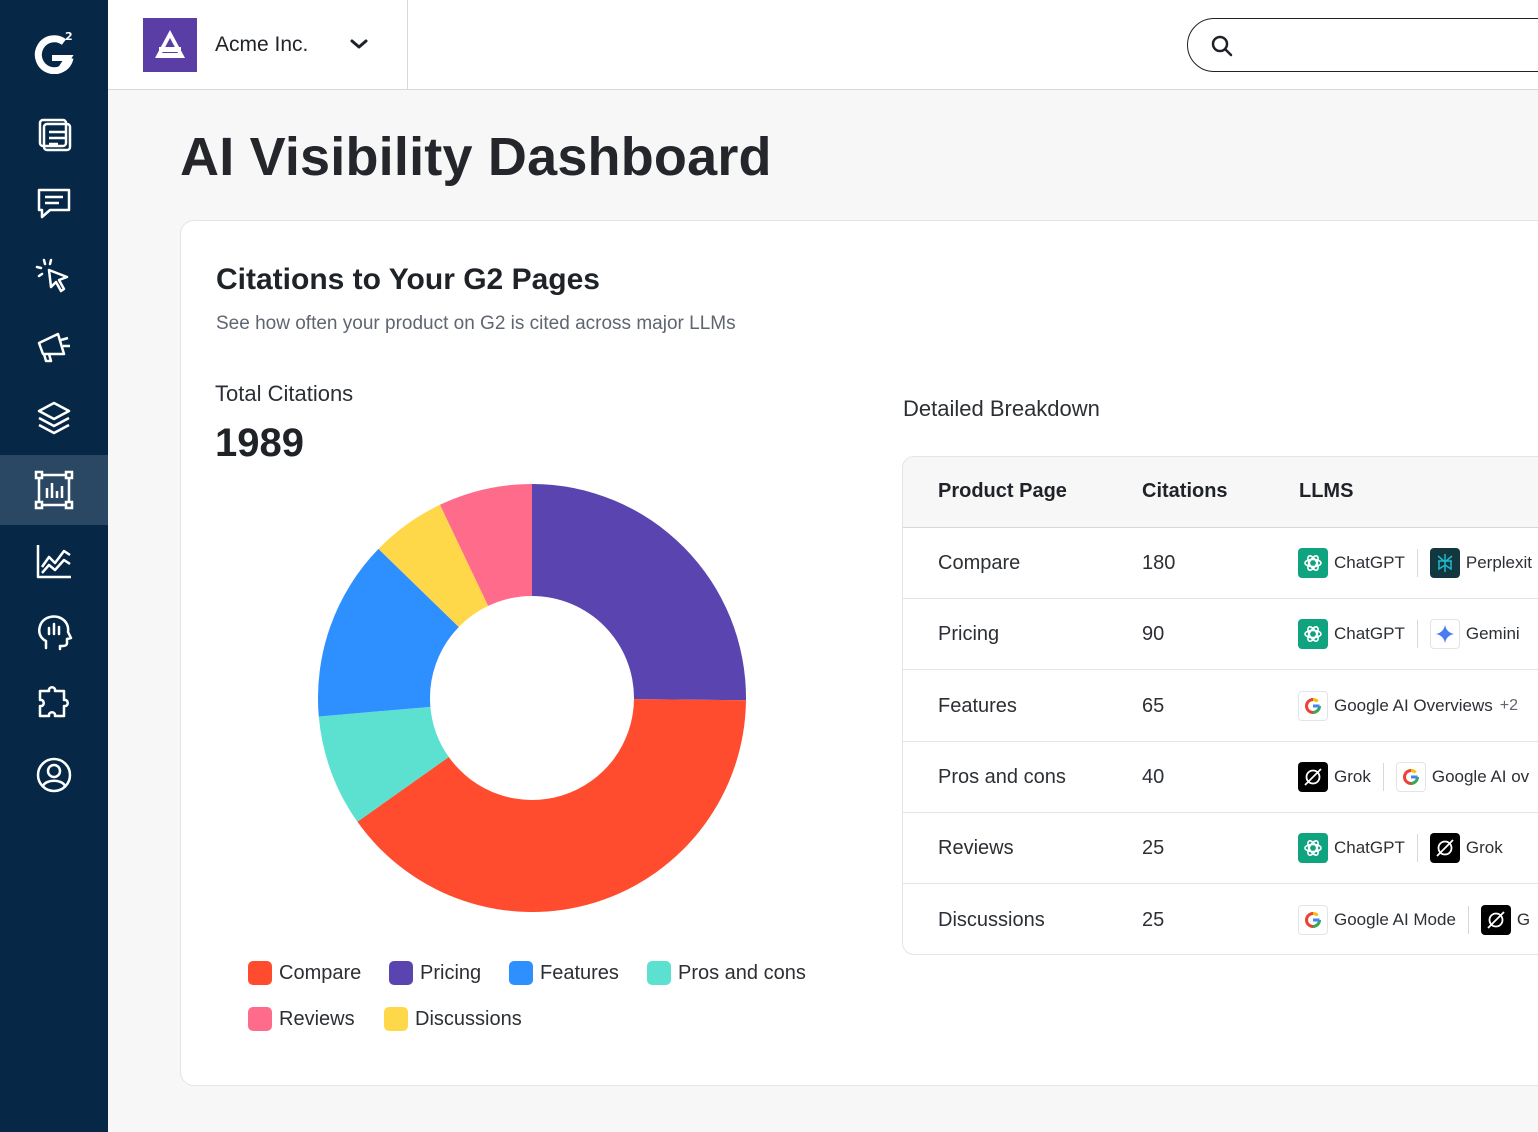 The image size is (1538, 1132). What do you see at coordinates (1153, 705) in the screenshot?
I see `citations-cell: 65` at bounding box center [1153, 705].